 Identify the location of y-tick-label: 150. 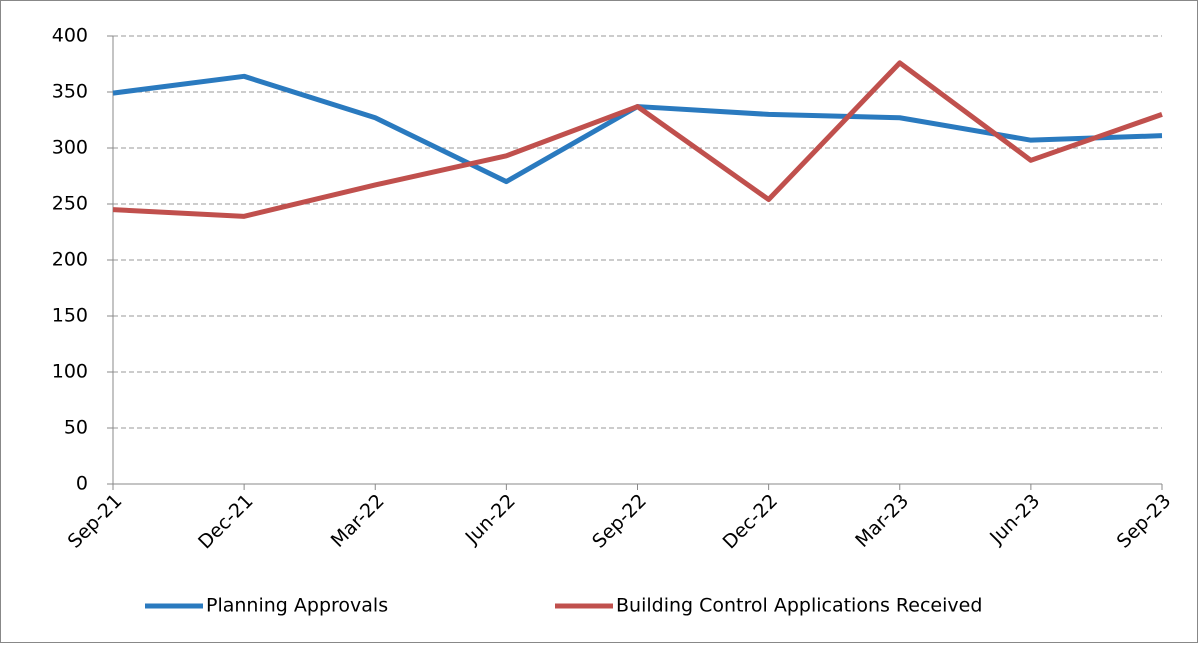
(70, 316).